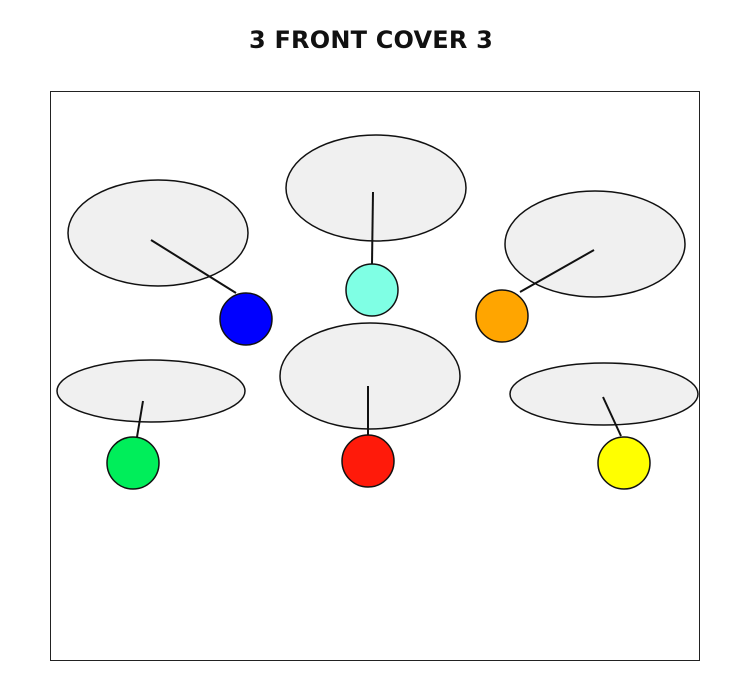 The width and height of the screenshot is (742, 689). I want to click on pin-group-red, so click(370, 405).